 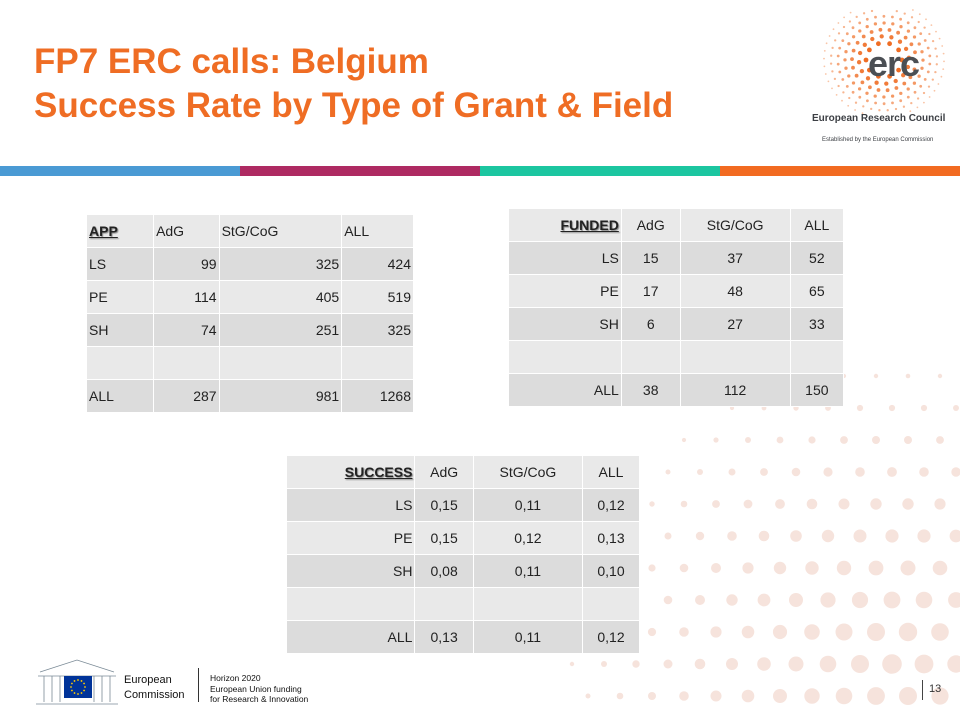 I want to click on european-commission-logo, so click(x=77, y=682).